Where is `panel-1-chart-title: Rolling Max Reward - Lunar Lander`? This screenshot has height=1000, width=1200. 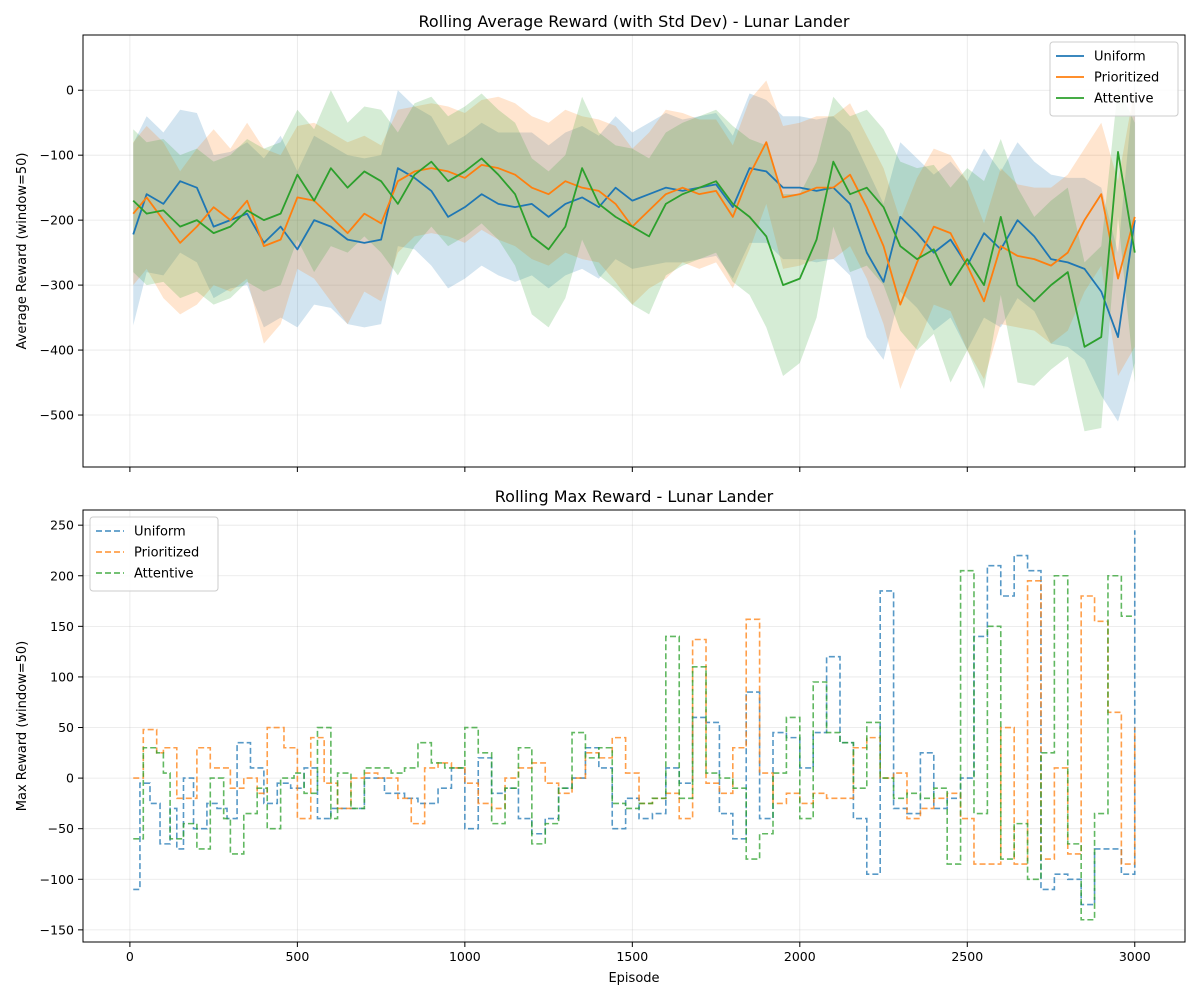
panel-1-chart-title: Rolling Max Reward - Lunar Lander is located at coordinates (634, 496).